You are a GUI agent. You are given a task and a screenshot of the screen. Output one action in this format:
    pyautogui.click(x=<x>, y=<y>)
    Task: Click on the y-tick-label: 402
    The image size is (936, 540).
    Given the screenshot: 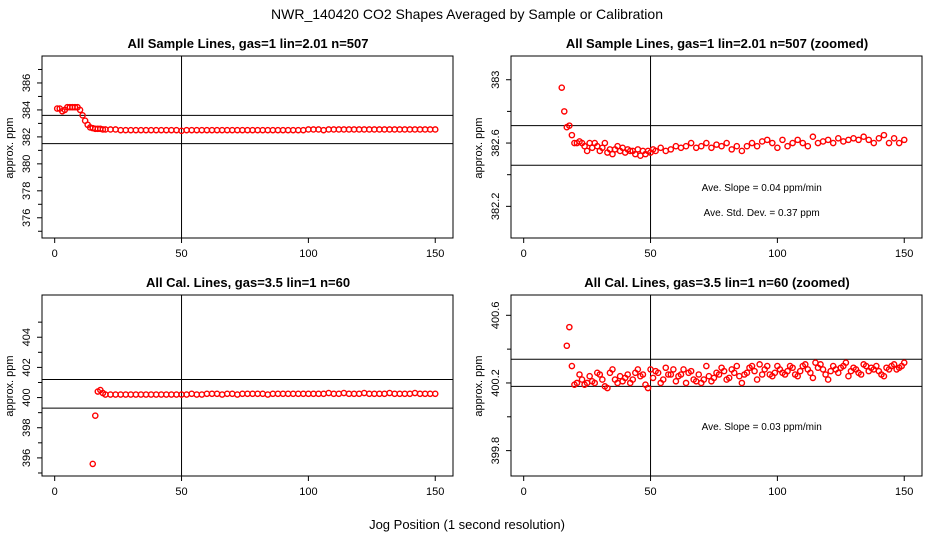 What is the action you would take?
    pyautogui.click(x=27, y=367)
    